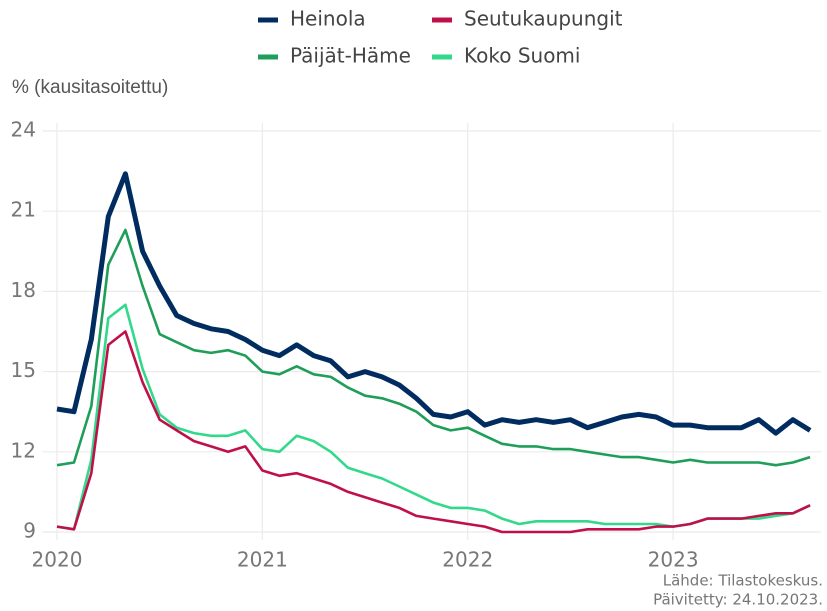  Describe the element at coordinates (522, 56) in the screenshot. I see `legend-label: Koko Suomi` at that location.